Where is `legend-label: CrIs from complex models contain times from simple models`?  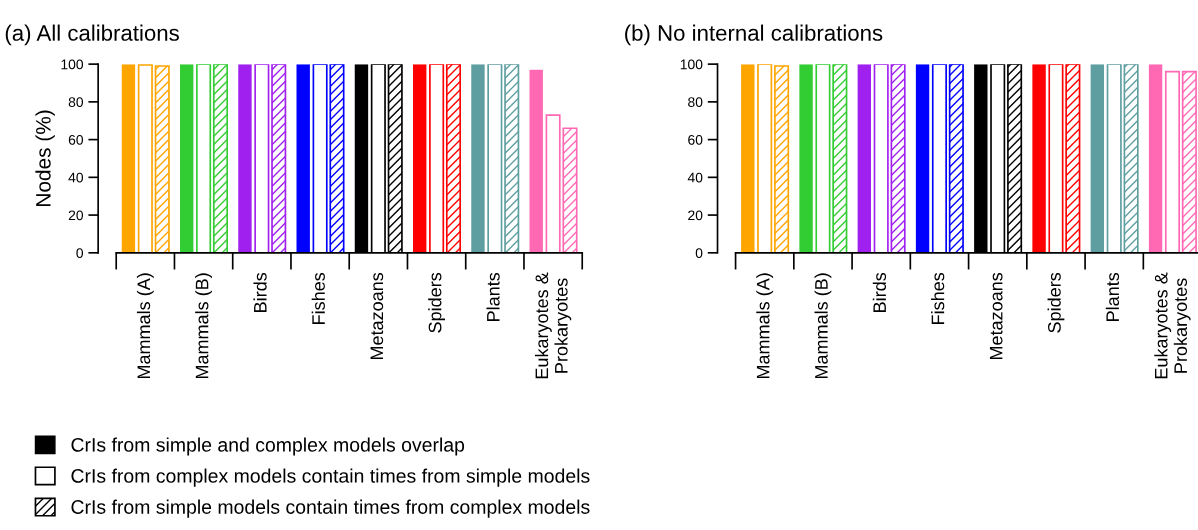
legend-label: CrIs from complex models contain times from simple models is located at coordinates (330, 477).